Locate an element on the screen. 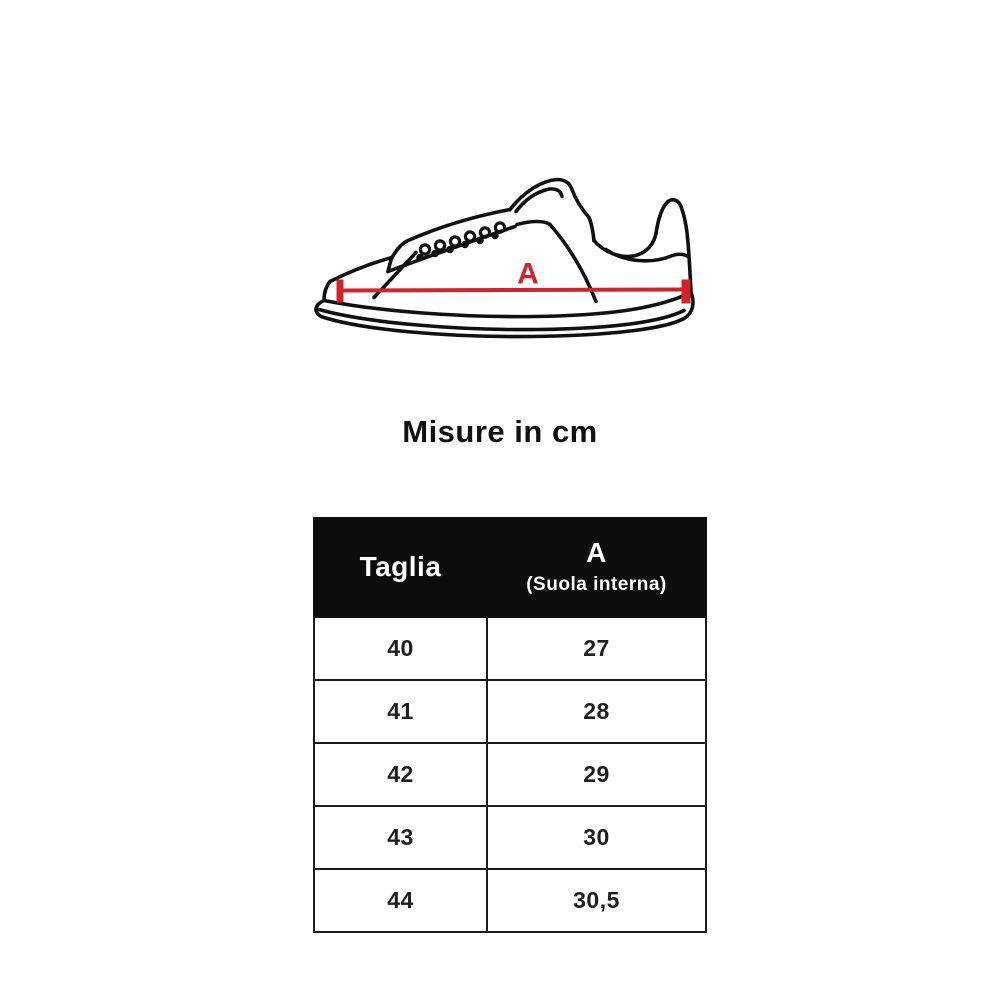 The image size is (1000, 1000). header-cell-measure: A (Suola interna) is located at coordinates (596, 567).